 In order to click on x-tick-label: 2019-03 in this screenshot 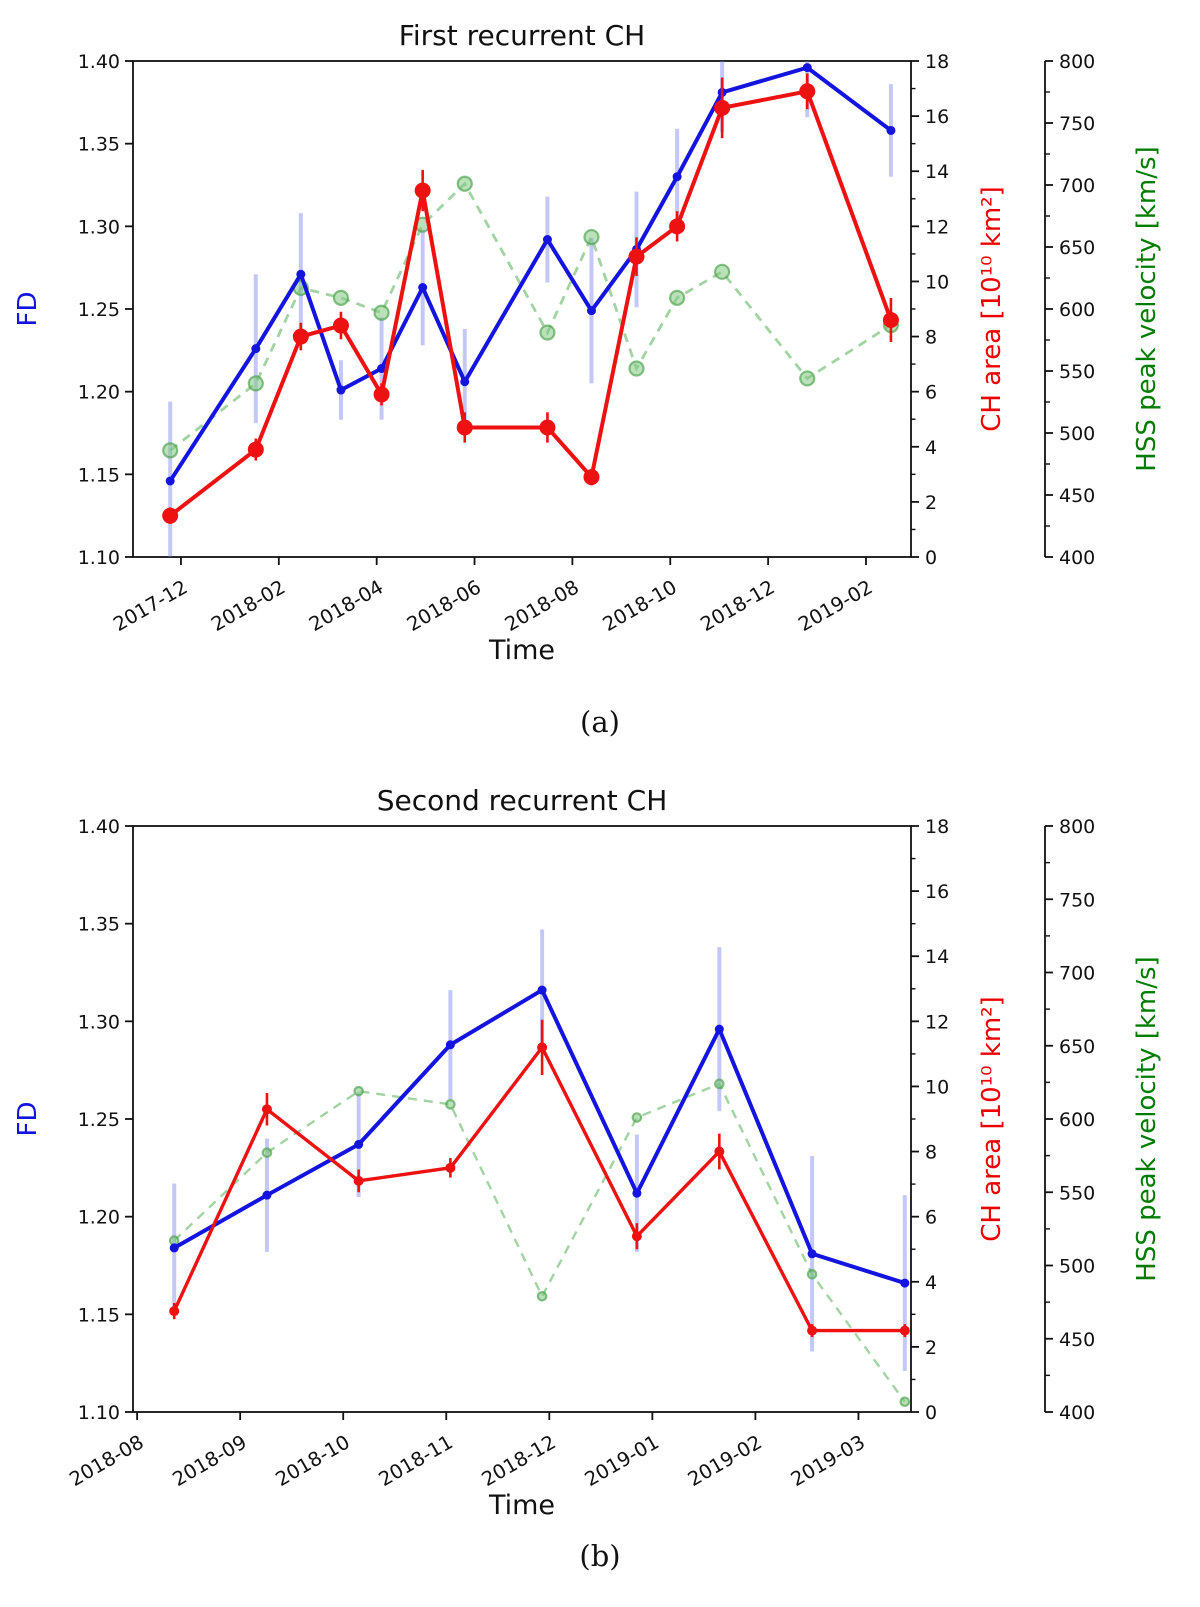, I will do `click(828, 1460)`.